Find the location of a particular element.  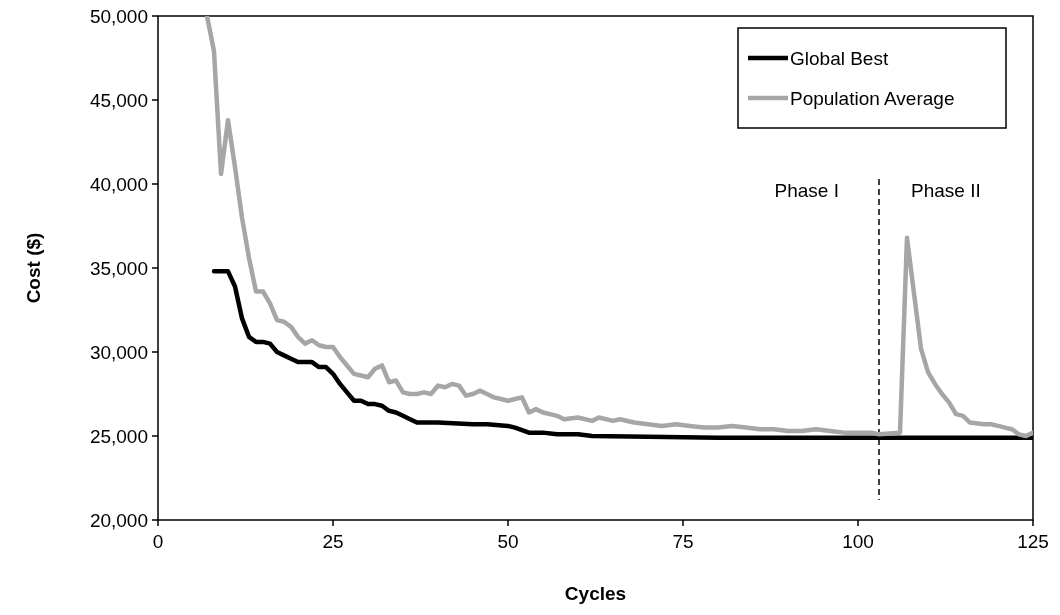

x-tick-label: 50 is located at coordinates (508, 541).